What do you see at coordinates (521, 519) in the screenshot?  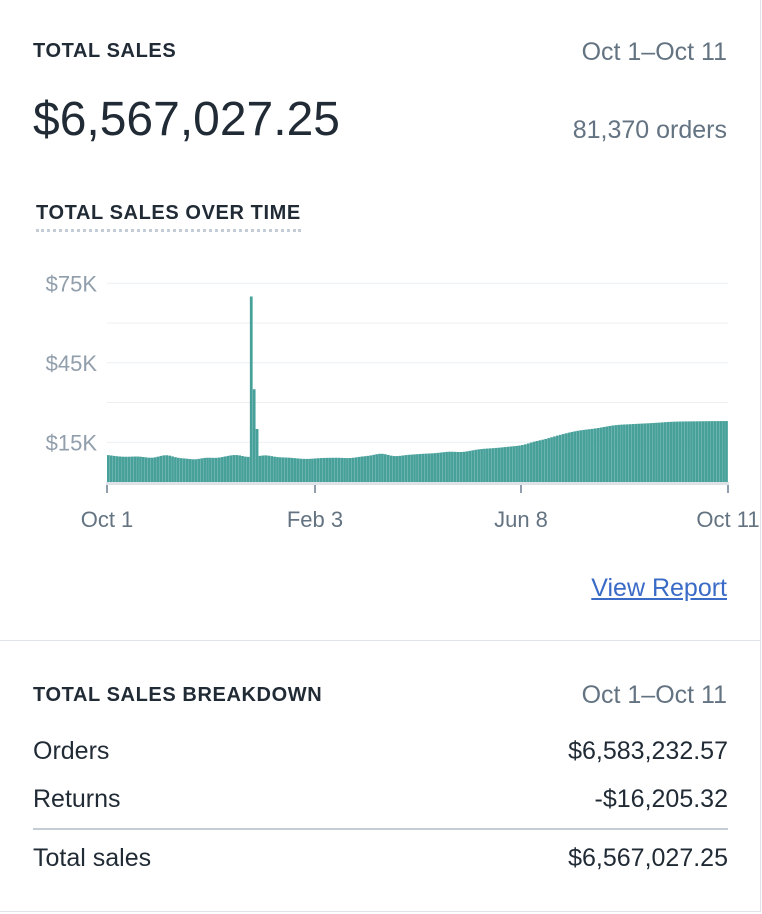 I see `x-tick-label: Jun 8` at bounding box center [521, 519].